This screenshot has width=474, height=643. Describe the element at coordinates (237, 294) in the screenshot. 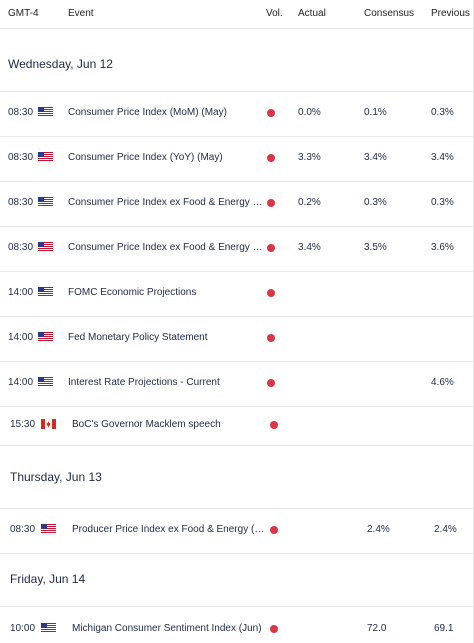

I see `event-row: 14:00 FOMC Economic Projections` at that location.